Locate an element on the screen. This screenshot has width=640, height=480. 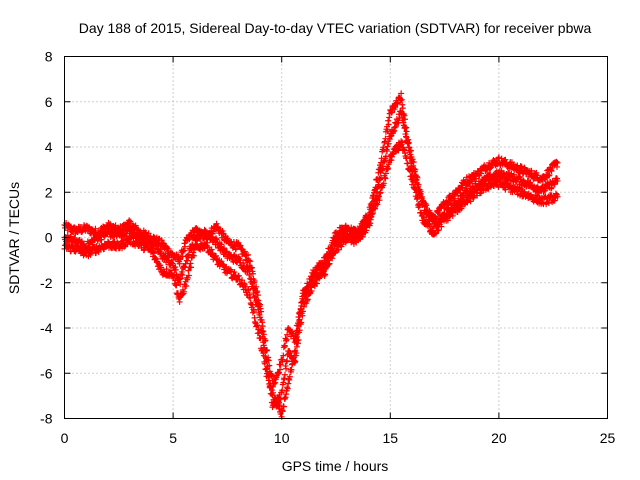
y-tick-label: -2 is located at coordinates (46, 283).